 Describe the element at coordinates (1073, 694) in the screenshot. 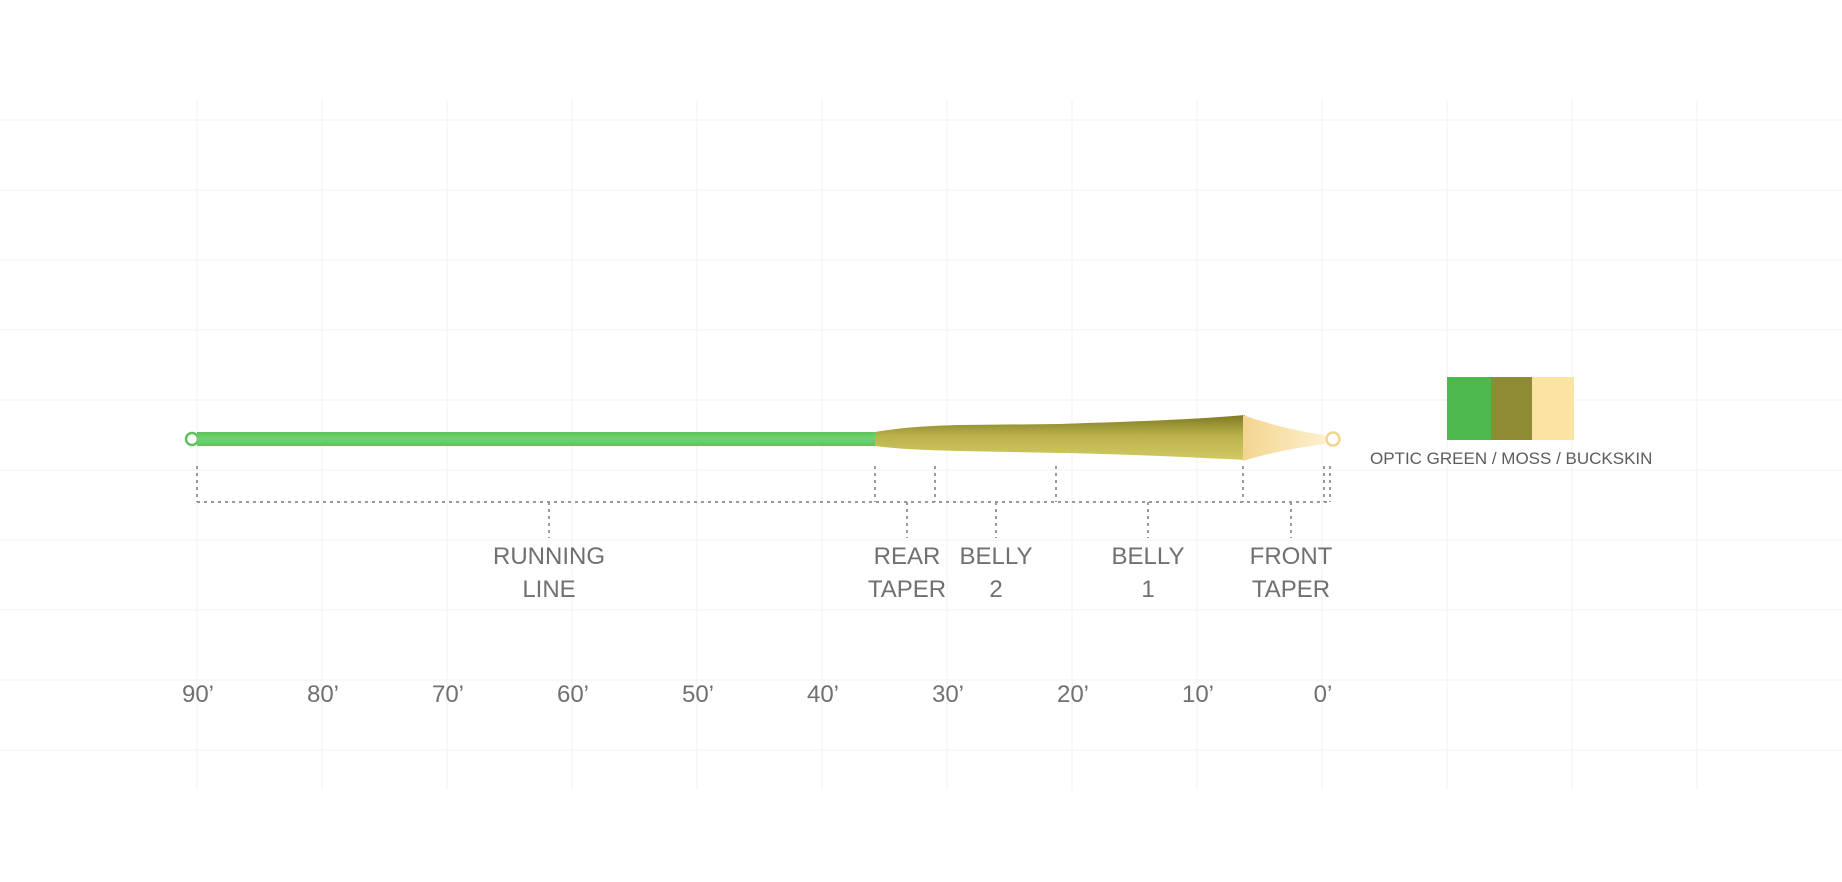

I see `axis-tick-label: 20’` at that location.